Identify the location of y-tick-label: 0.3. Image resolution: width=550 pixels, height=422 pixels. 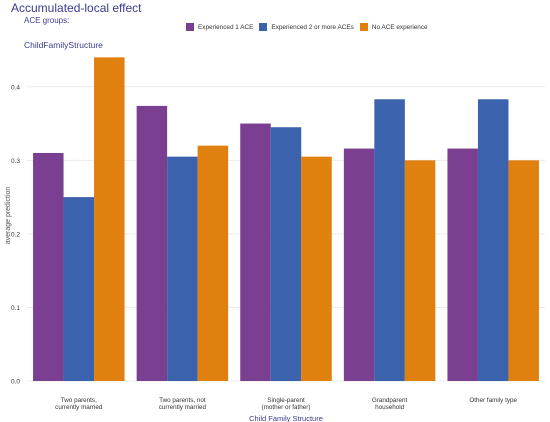
(15, 161).